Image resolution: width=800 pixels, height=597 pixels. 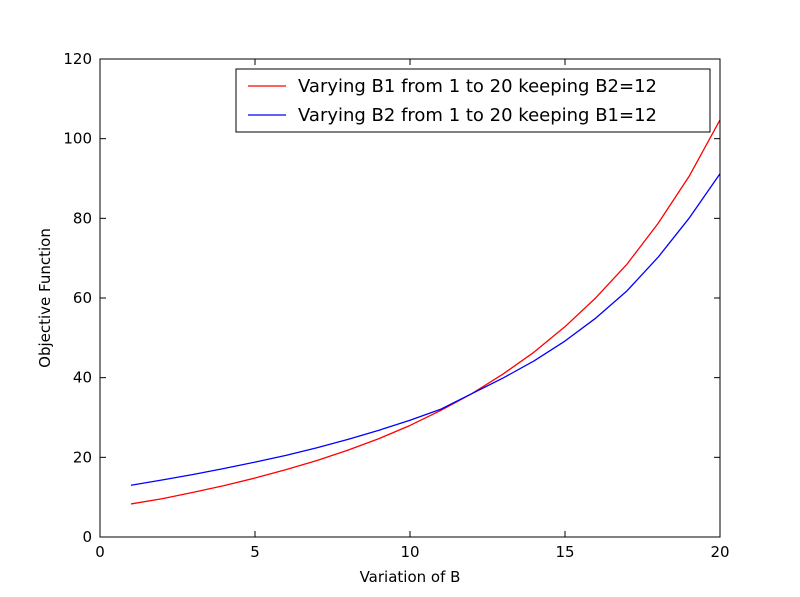 What do you see at coordinates (410, 577) in the screenshot?
I see `x-axis-label: Variation of B` at bounding box center [410, 577].